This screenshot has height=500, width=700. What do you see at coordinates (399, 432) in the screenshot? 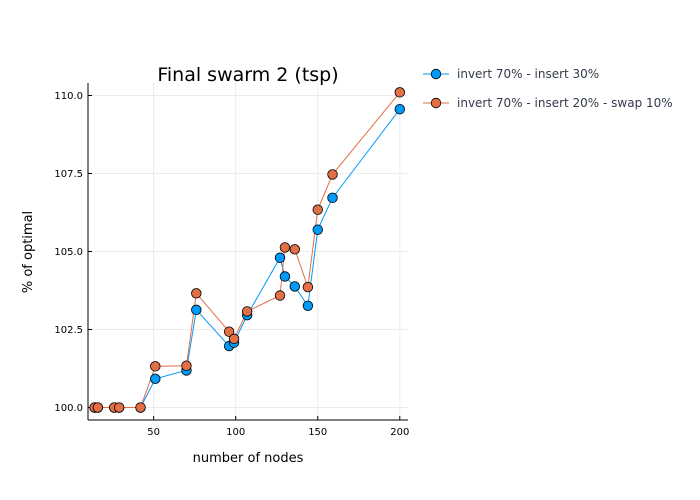
I see `x-tick-label: 200` at bounding box center [399, 432].